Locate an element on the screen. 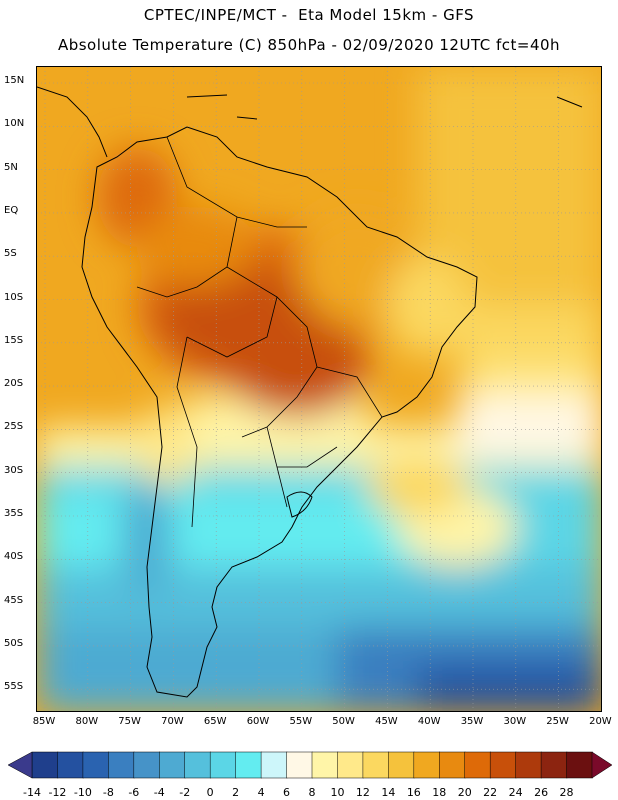  colorbar-tick-label: -10 is located at coordinates (82, 792).